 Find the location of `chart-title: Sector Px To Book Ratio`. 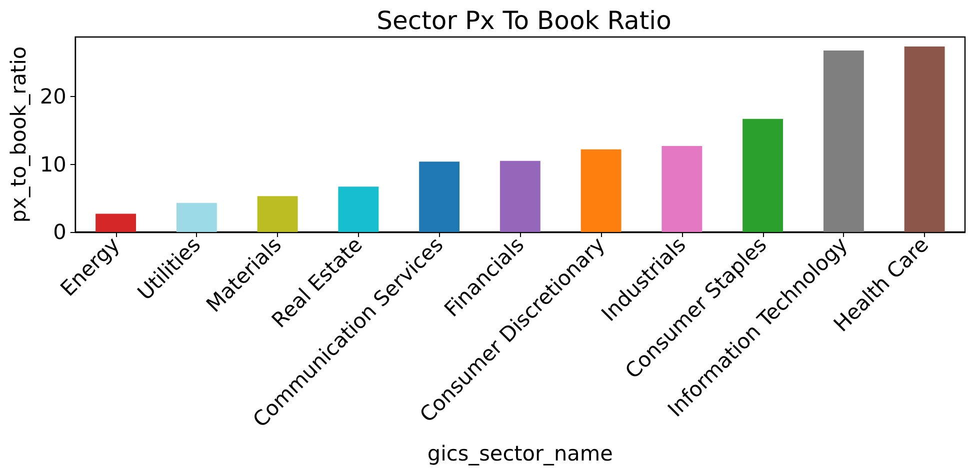

chart-title: Sector Px To Book Ratio is located at coordinates (524, 20).